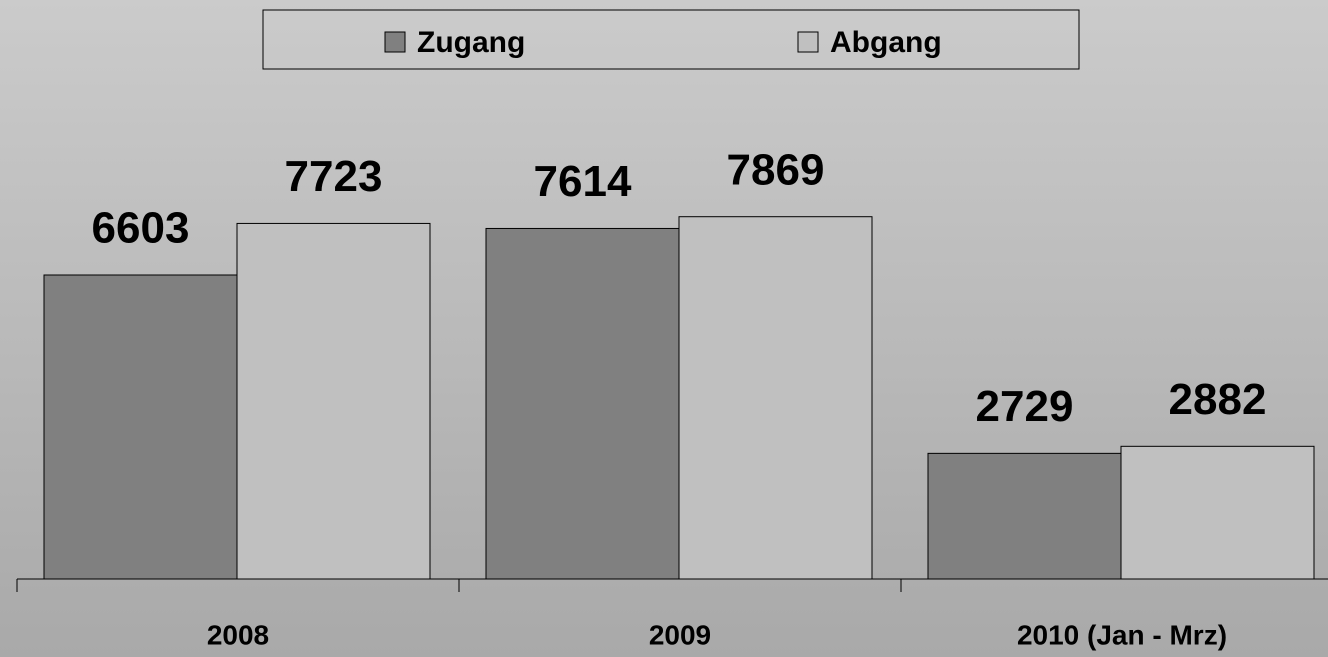  I want to click on value-label: 7869, so click(776, 169).